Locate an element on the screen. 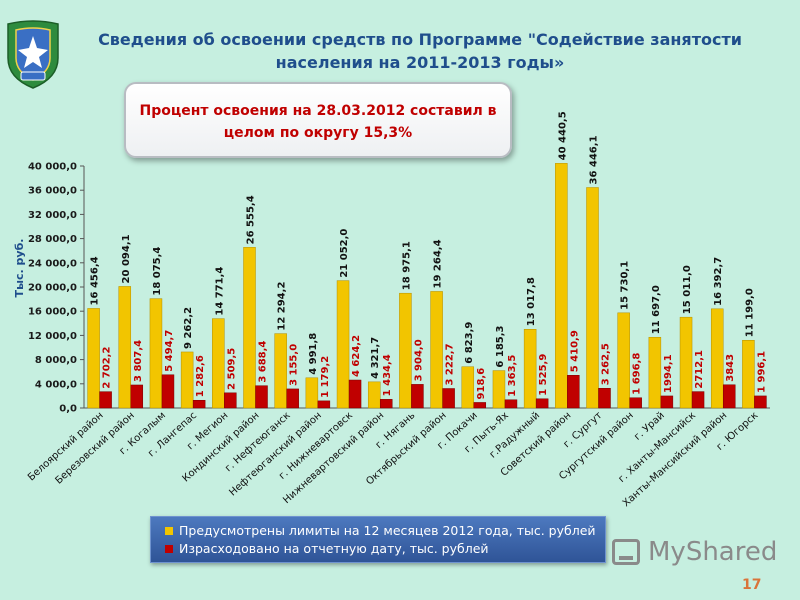 This screenshot has height=600, width=800. data-label-limit: 18 075,4 is located at coordinates (157, 271).